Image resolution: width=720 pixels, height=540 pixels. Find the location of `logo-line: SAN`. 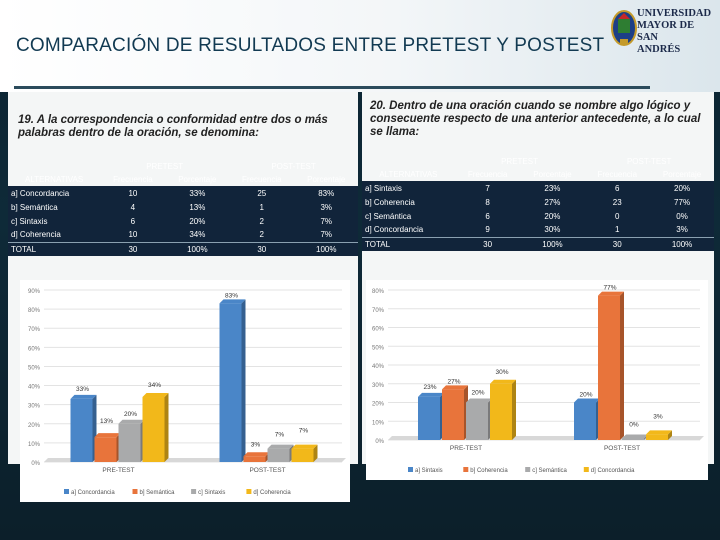

logo-line: SAN is located at coordinates (648, 37).